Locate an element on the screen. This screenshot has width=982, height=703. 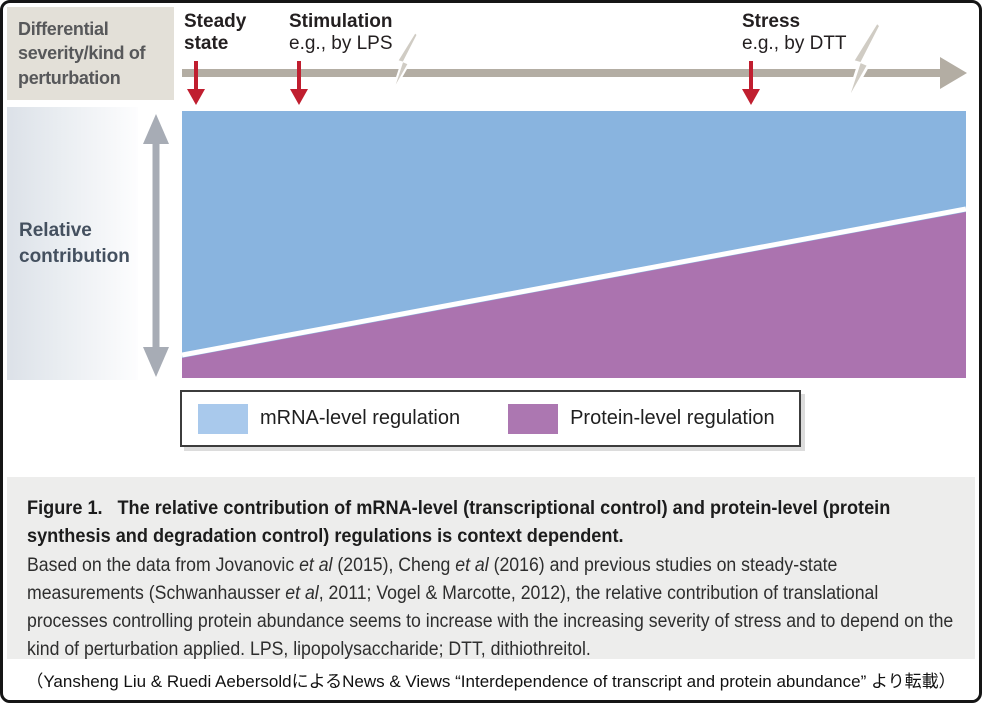
marker-stimulation-title: Stimulation is located at coordinates (341, 21).